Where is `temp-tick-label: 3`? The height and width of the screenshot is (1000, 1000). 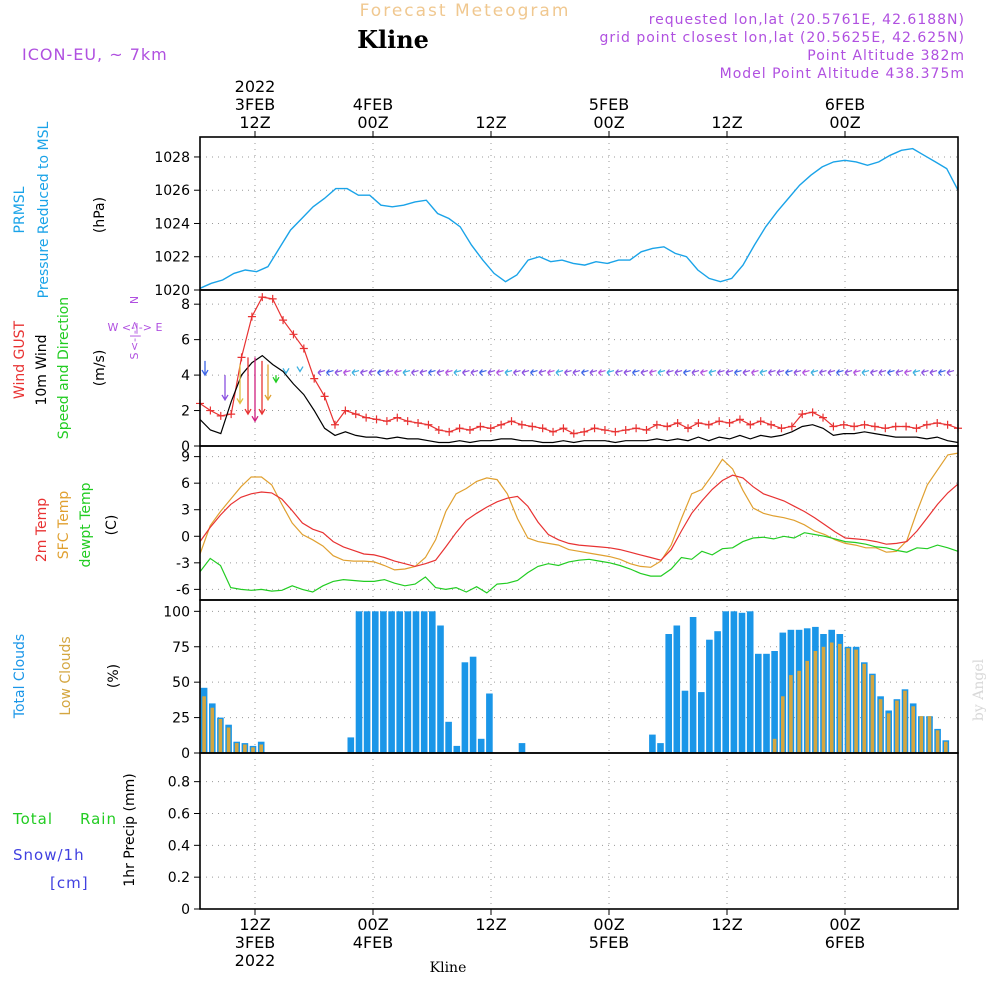
temp-tick-label: 3 is located at coordinates (185, 511).